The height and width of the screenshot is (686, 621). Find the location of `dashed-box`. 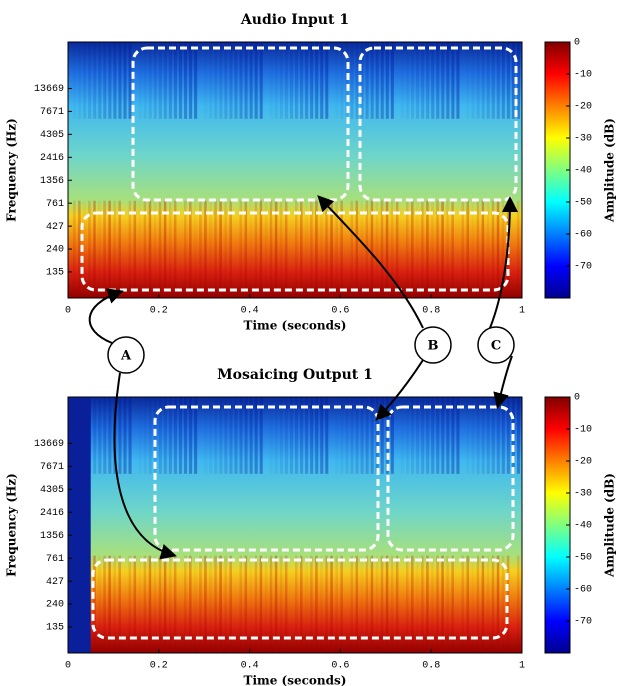

dashed-box is located at coordinates (438, 124).